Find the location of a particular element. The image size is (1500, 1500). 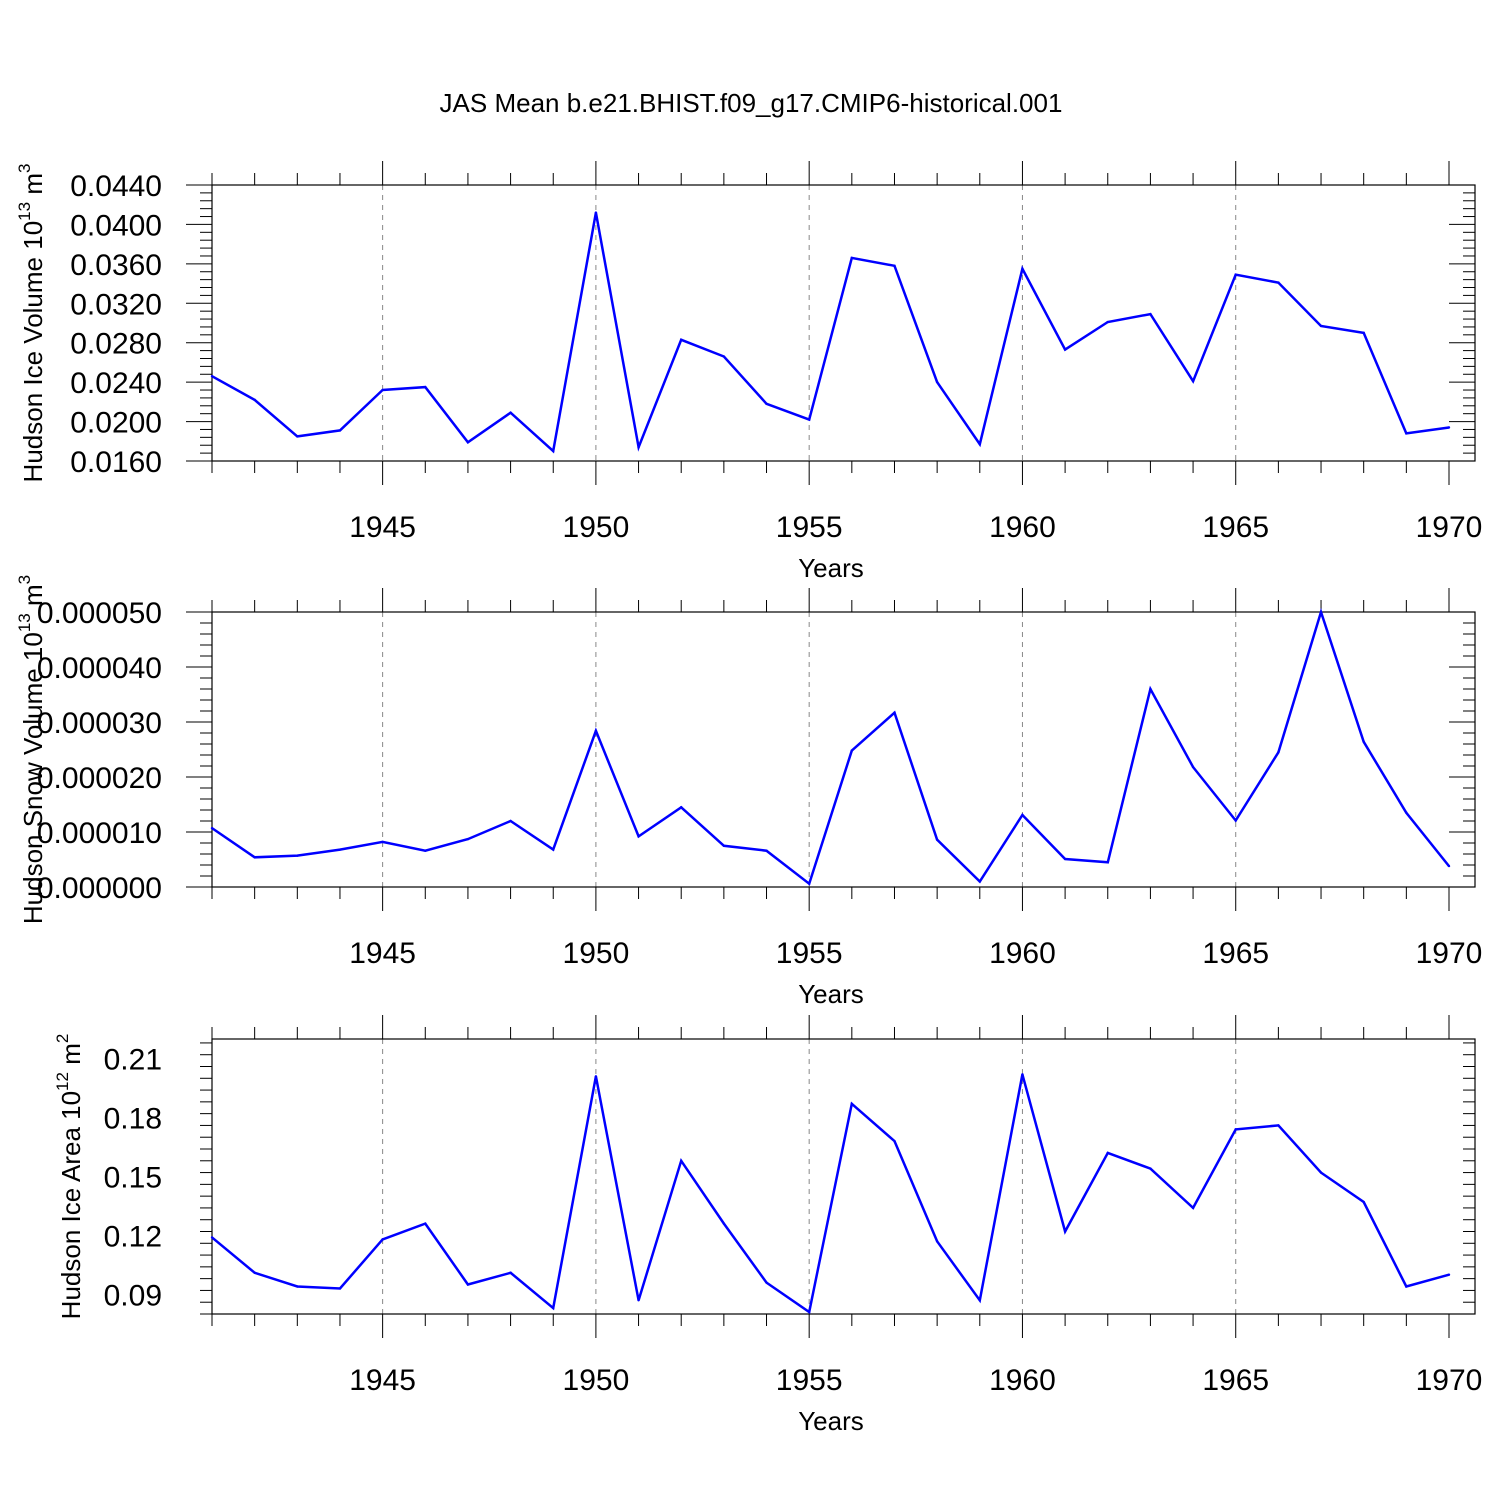

y-axis-label: Hudson Ice Volume 1013 m3 is located at coordinates (31, 323).